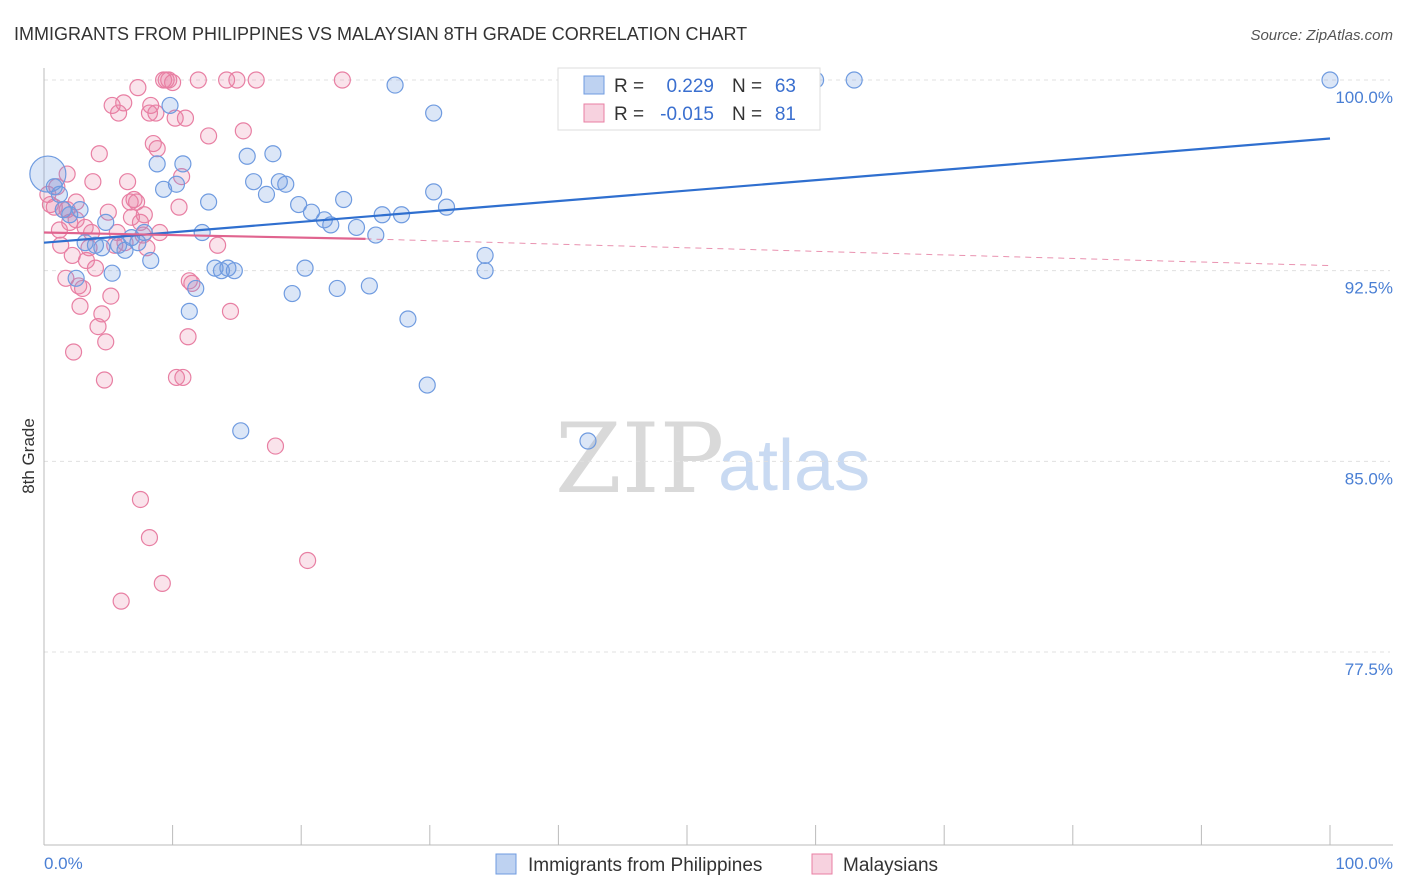 The image size is (1406, 892). What do you see at coordinates (1369, 669) in the screenshot?
I see `y-tick-label: 77.5%` at bounding box center [1369, 669].